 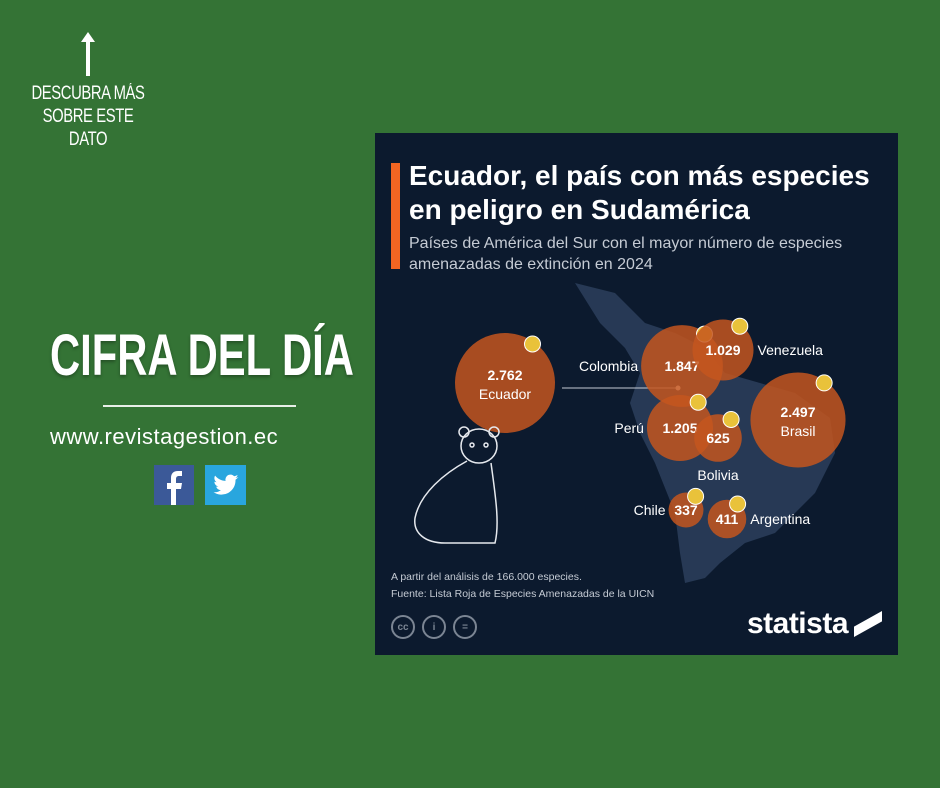 What do you see at coordinates (202, 355) in the screenshot?
I see `page-heading: CIFRA DEL DÍA` at bounding box center [202, 355].